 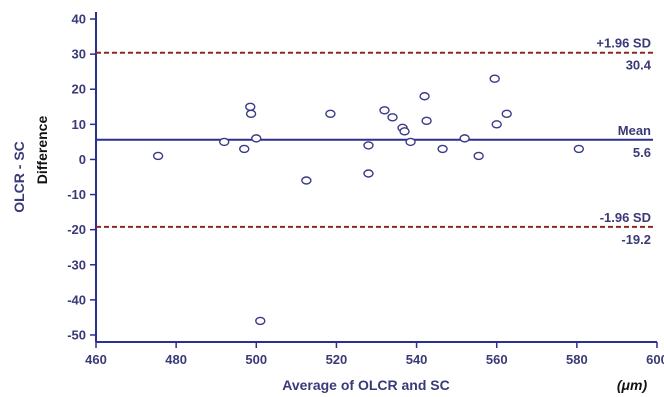 What do you see at coordinates (632, 385) in the screenshot?
I see `x-axis-unit: (μm)` at bounding box center [632, 385].